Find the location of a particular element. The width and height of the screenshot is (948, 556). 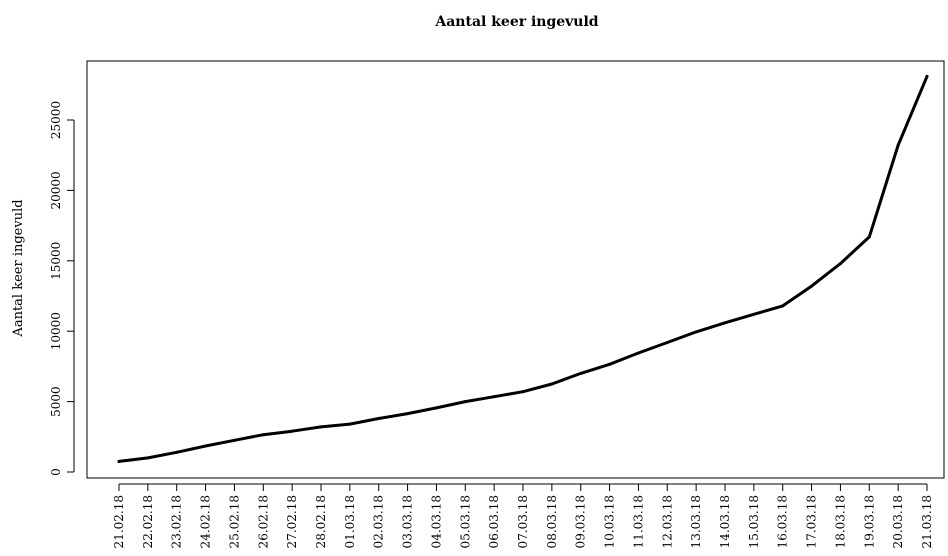

x-tick-label: 25.02.18 is located at coordinates (234, 521).